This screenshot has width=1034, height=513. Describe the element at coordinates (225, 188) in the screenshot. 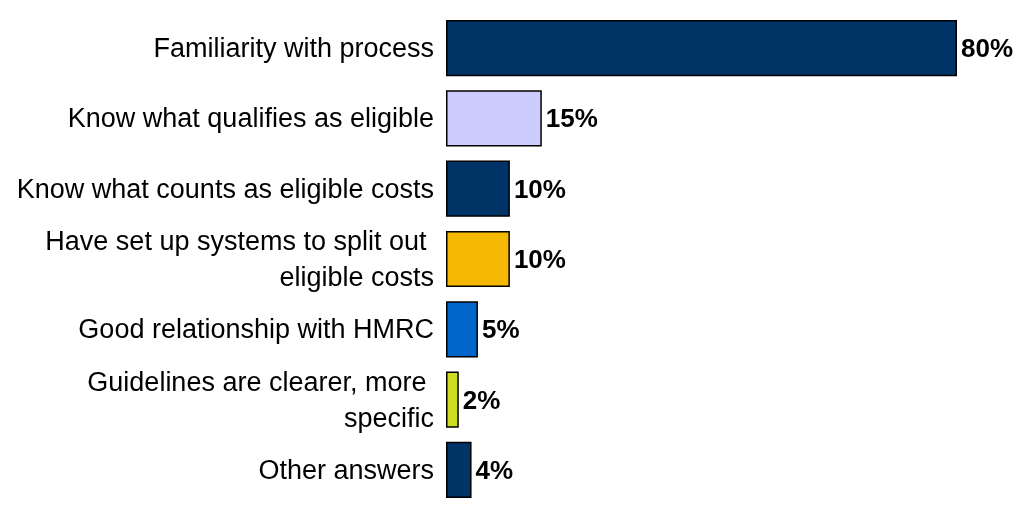

I see `y-tick-label: Know what counts as eligible costs` at that location.